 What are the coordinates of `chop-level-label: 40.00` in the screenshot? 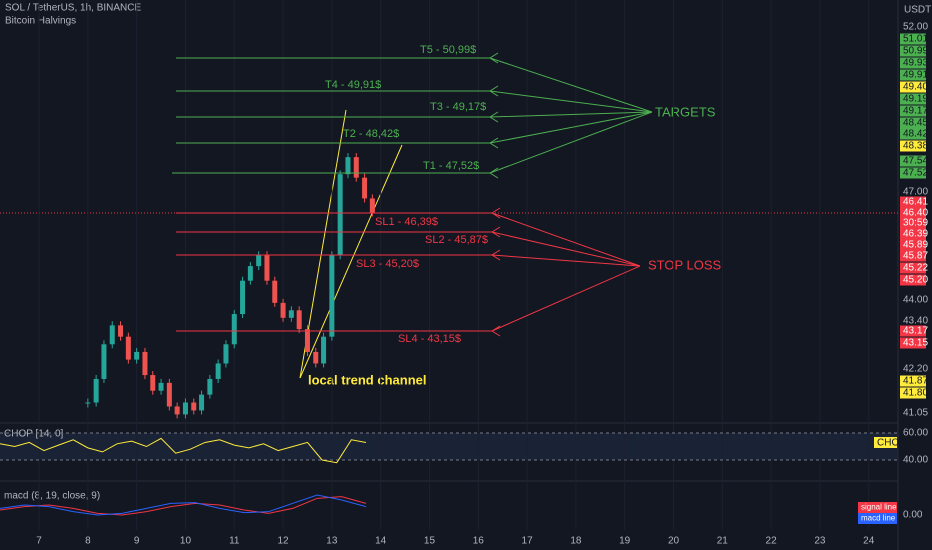 It's located at (915, 460).